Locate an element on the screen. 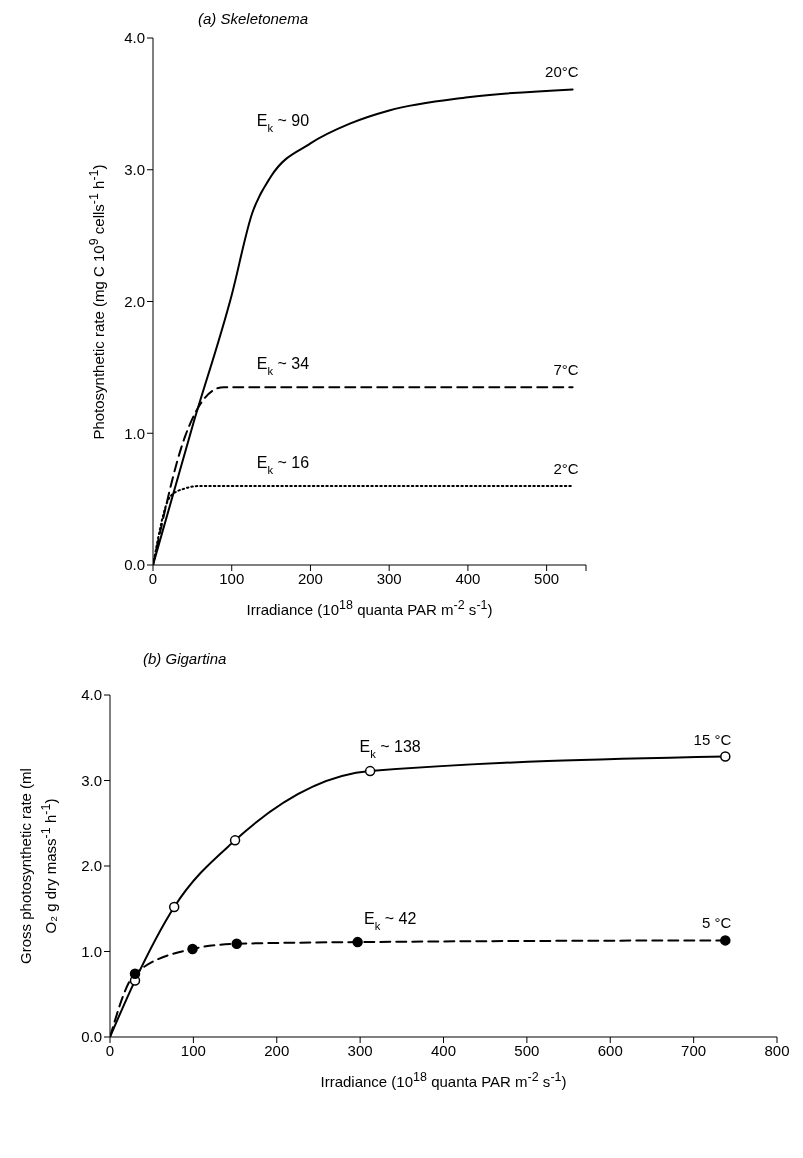 This screenshot has height=1158, width=803. x-tick-label: 600 is located at coordinates (610, 1050).